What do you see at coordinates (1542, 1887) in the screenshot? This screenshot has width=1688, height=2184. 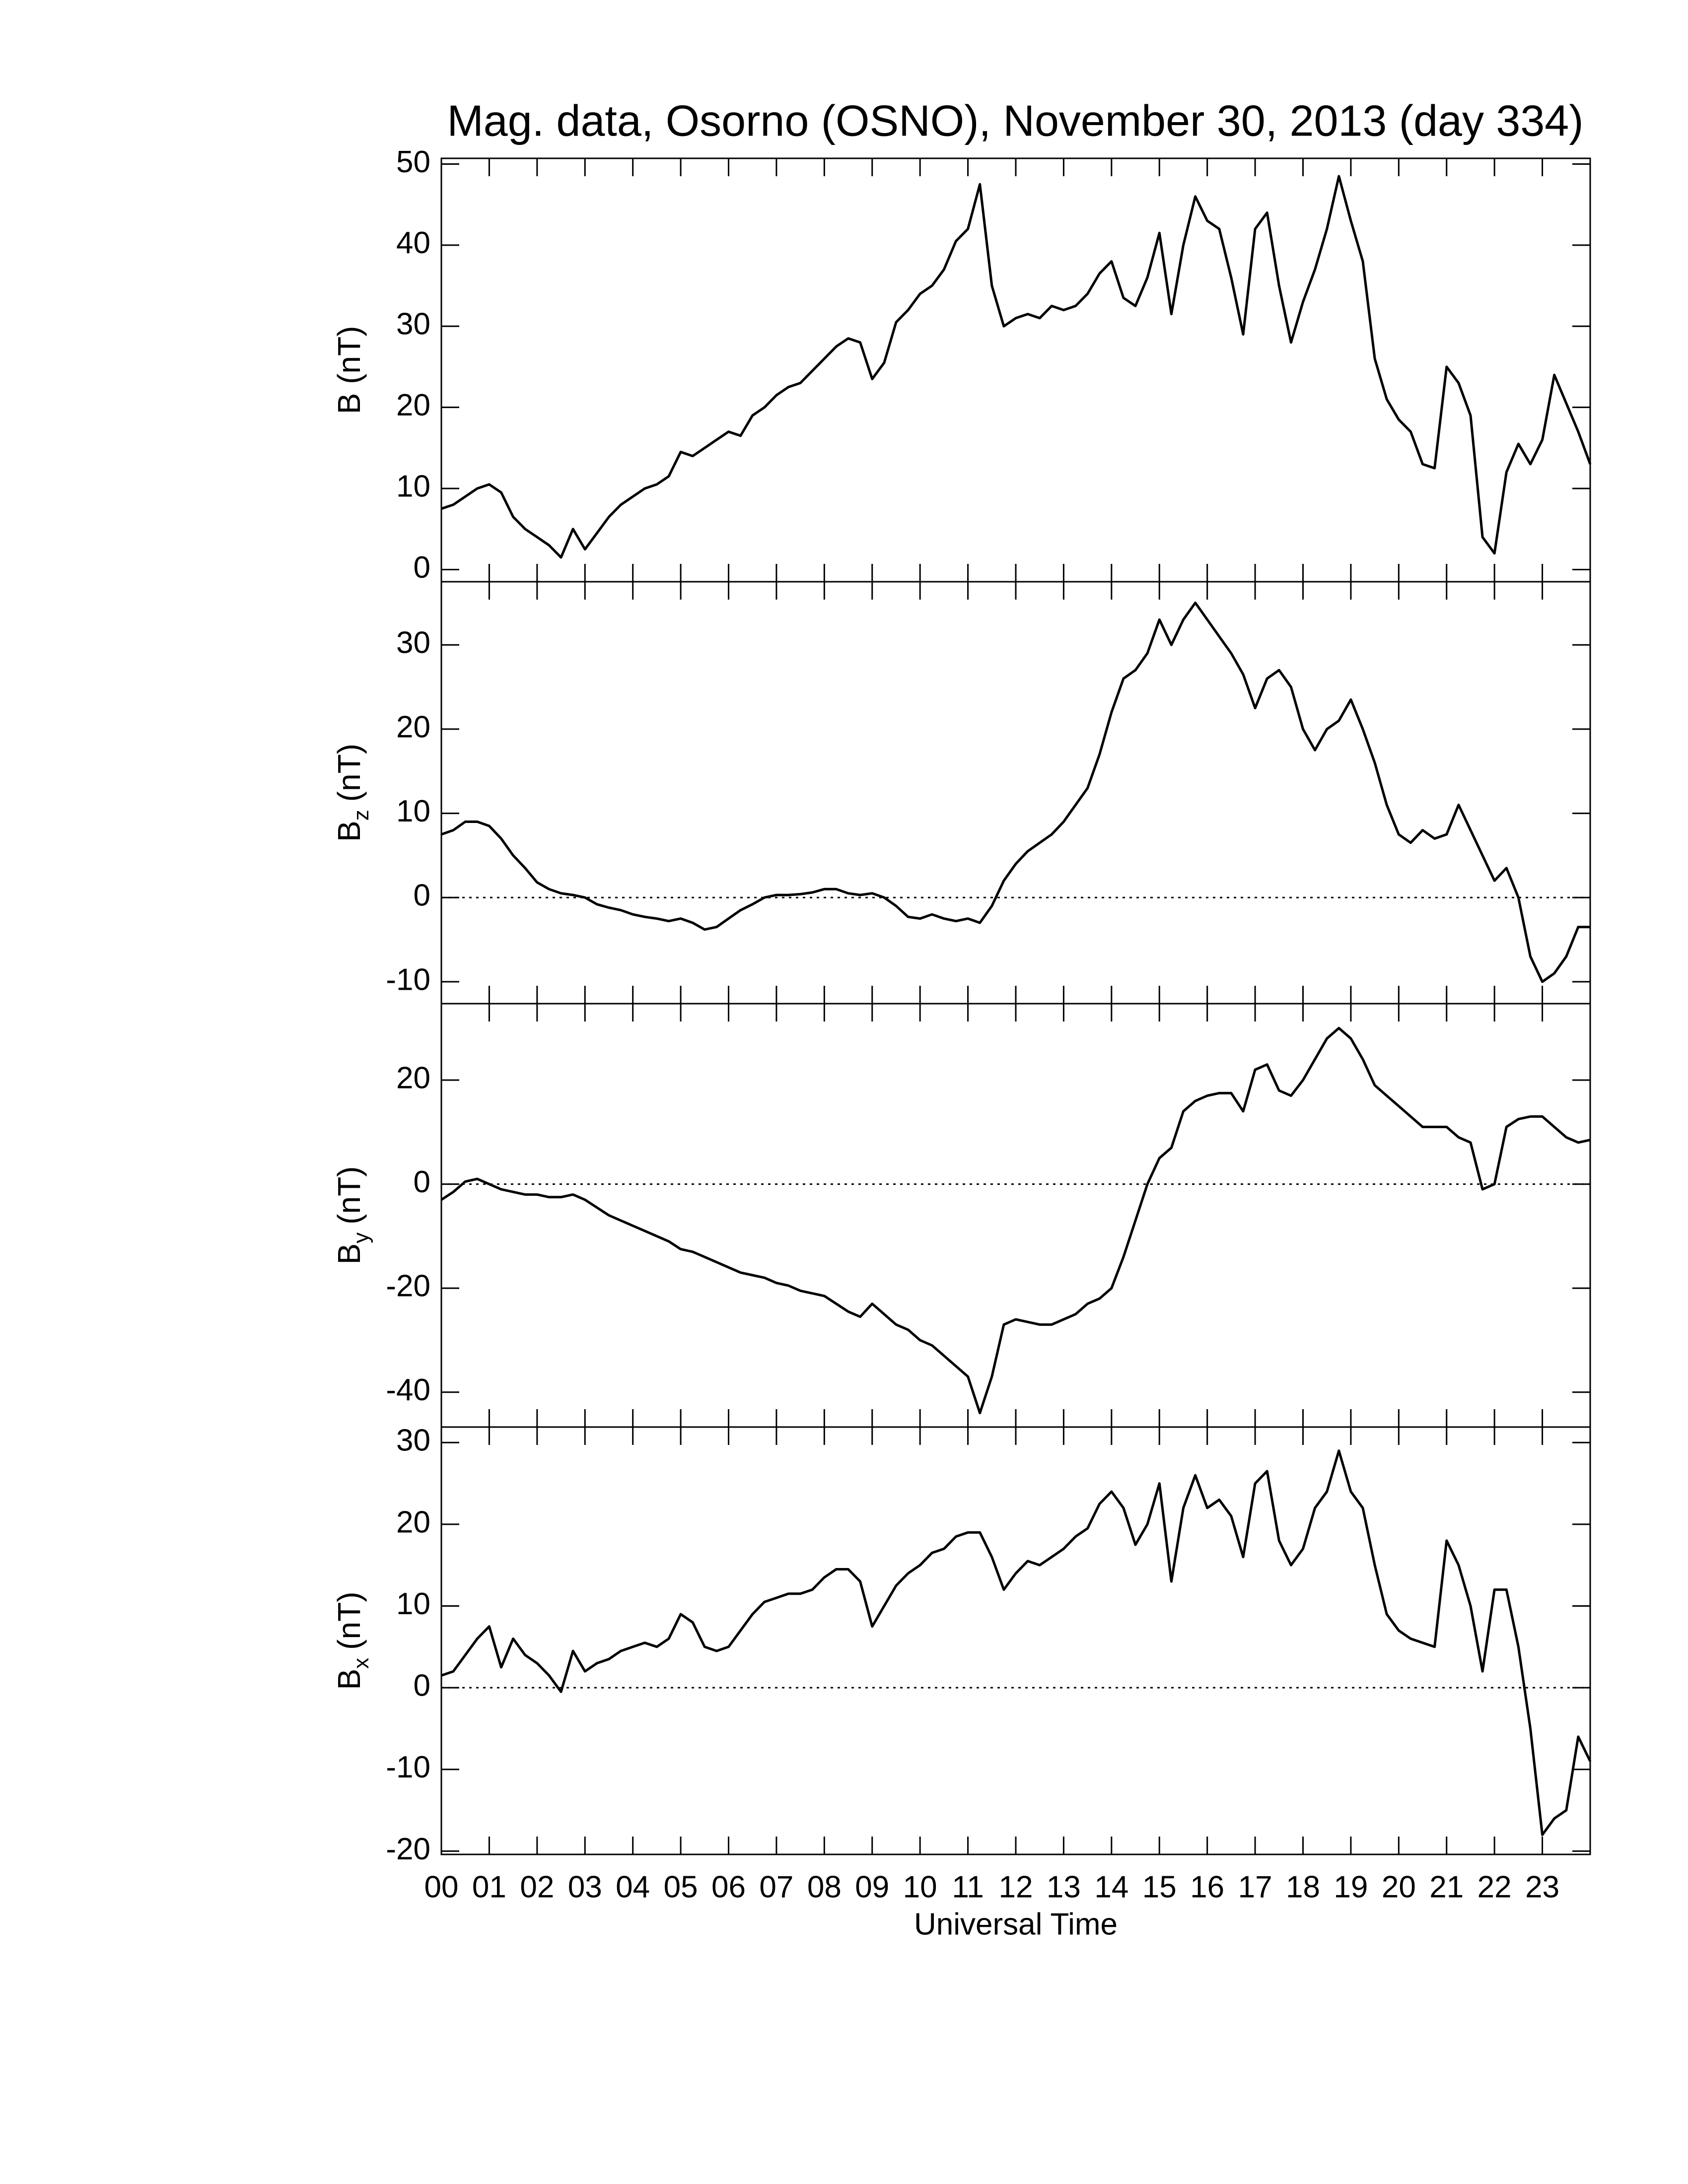 I see `x-tick-label: 23` at bounding box center [1542, 1887].